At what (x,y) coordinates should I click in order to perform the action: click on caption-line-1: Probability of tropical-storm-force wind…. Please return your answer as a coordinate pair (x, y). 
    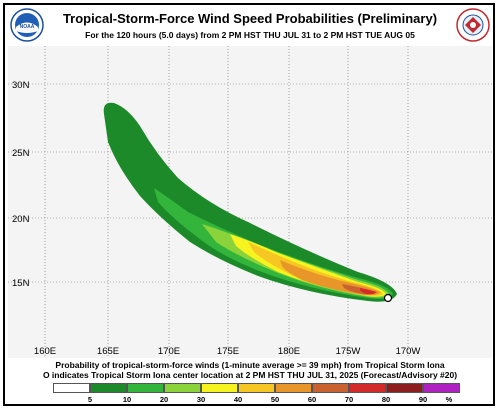
    Looking at the image, I should click on (250, 365).